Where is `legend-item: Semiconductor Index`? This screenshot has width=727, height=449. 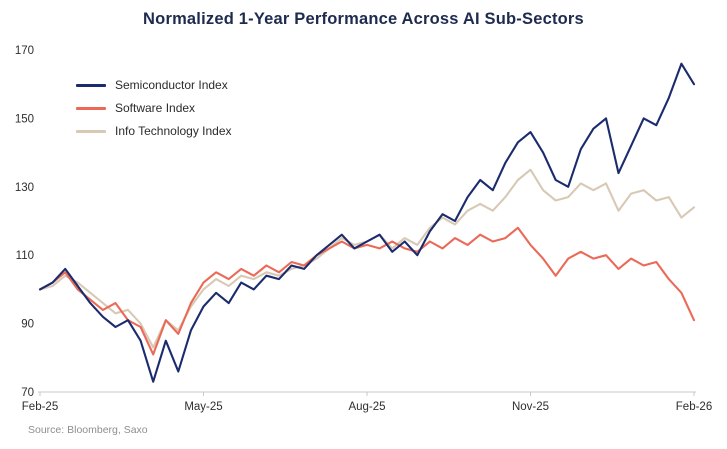 legend-item: Semiconductor Index is located at coordinates (154, 85).